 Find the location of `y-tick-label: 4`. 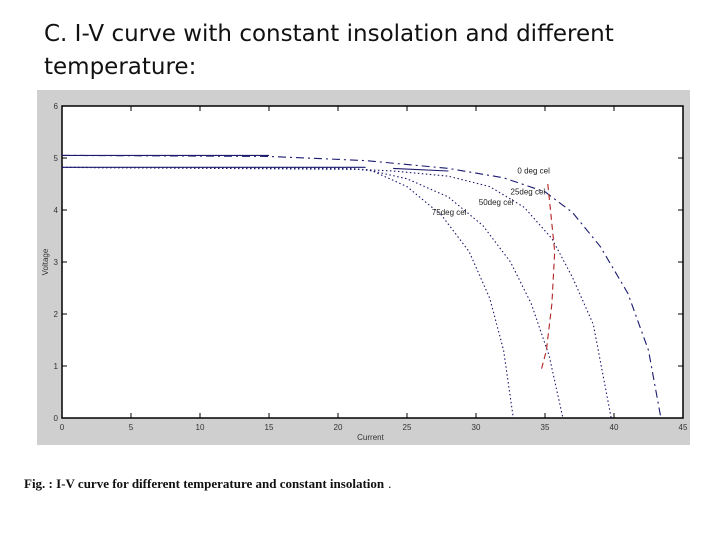

y-tick-label: 4 is located at coordinates (56, 210).